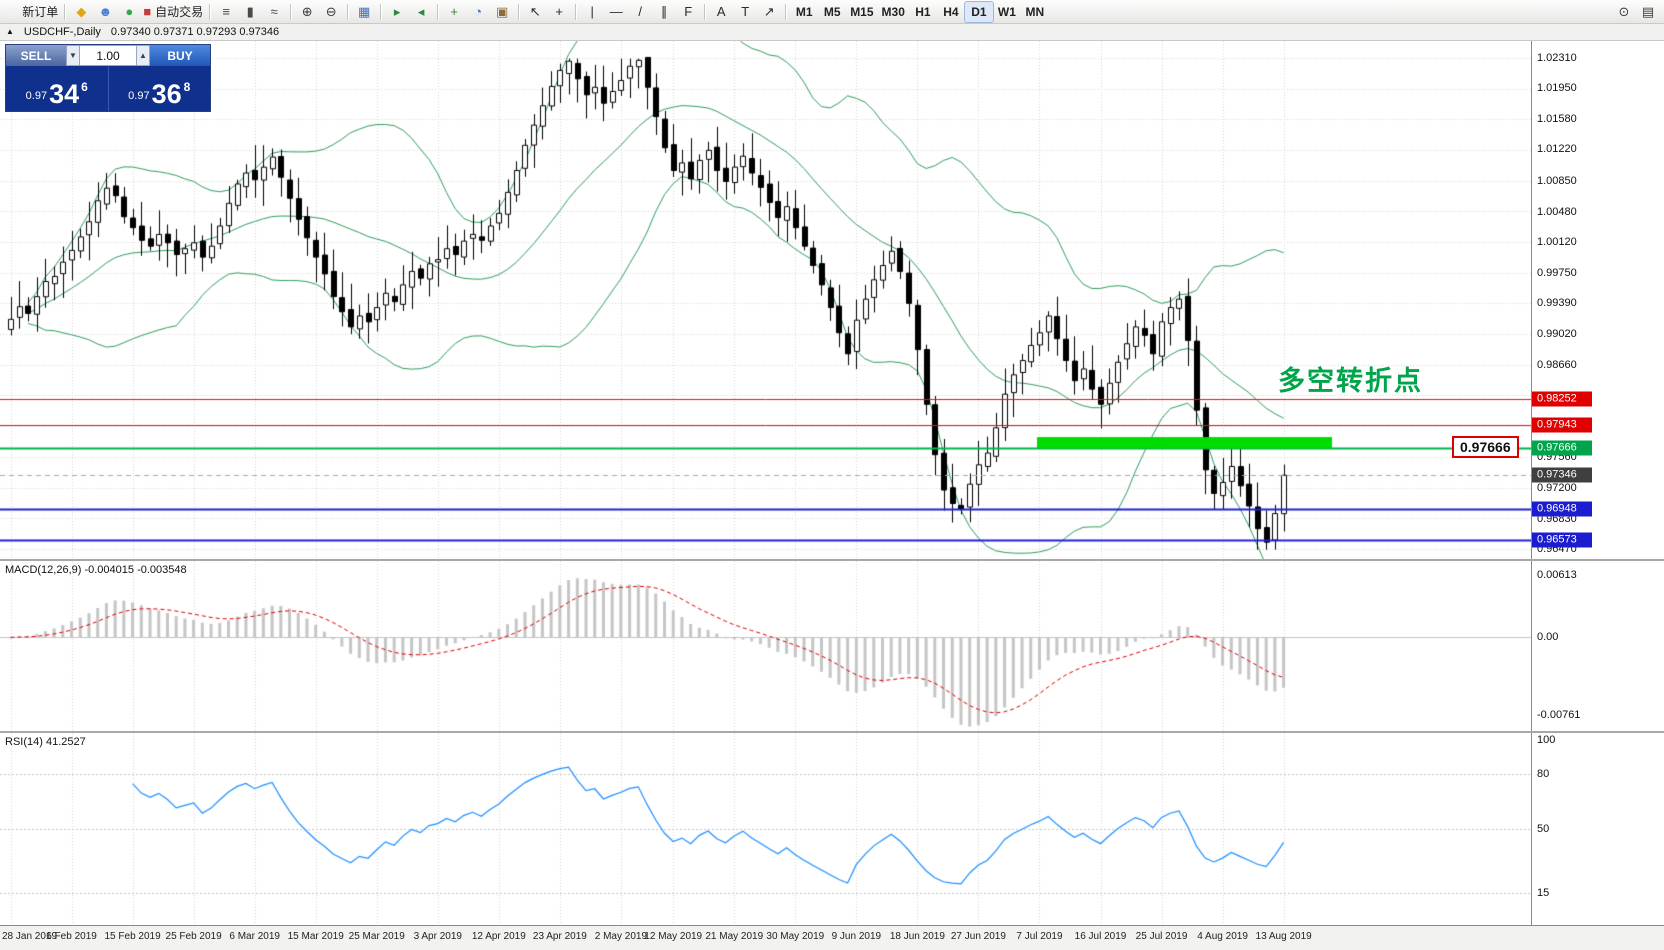  Describe the element at coordinates (1557, 574) in the screenshot. I see `axis-tick: 0.00613` at that location.